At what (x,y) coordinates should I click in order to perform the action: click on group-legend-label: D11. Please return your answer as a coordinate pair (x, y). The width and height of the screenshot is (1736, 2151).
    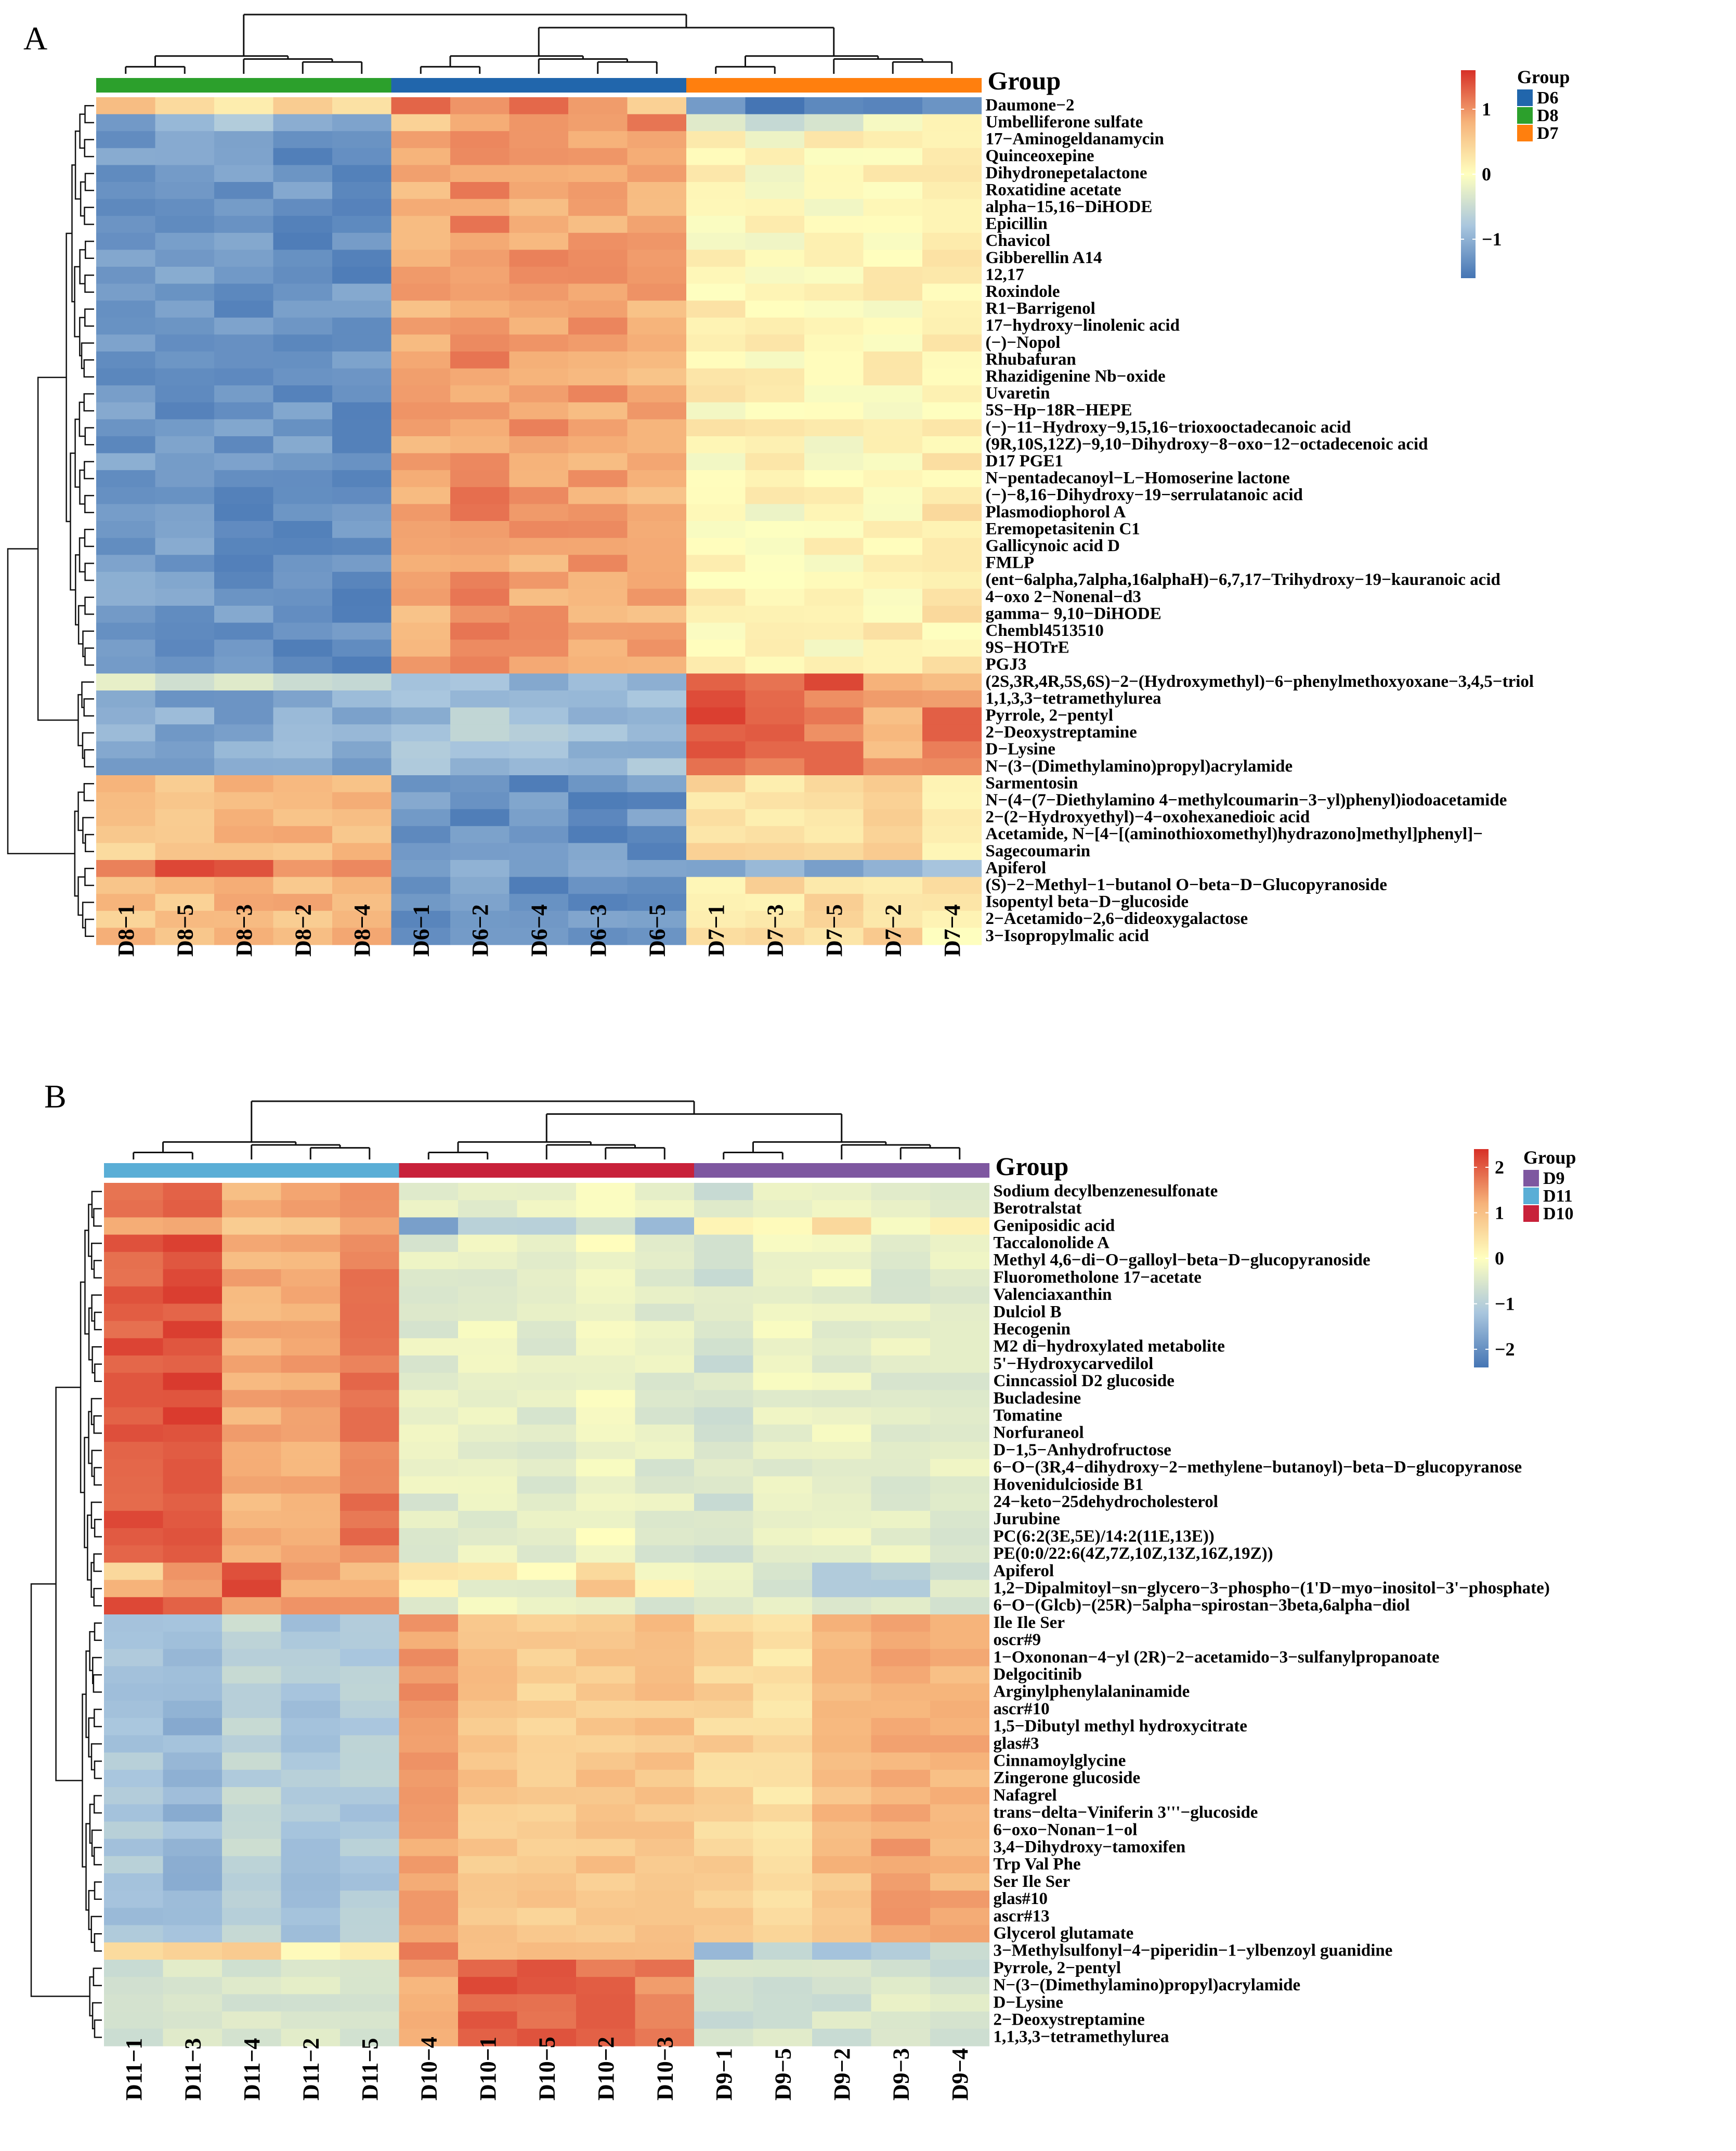
    Looking at the image, I should click on (1558, 1196).